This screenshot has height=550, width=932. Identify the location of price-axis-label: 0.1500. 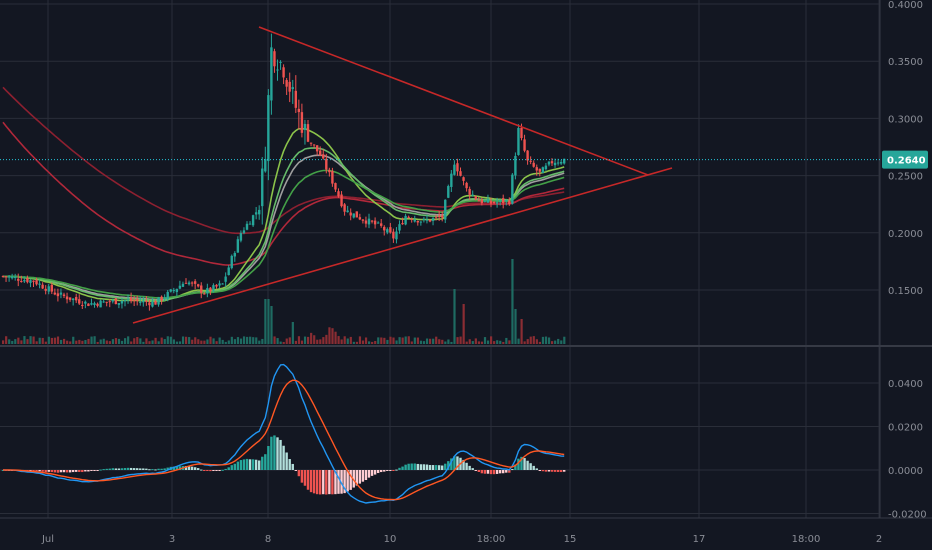
(905, 291).